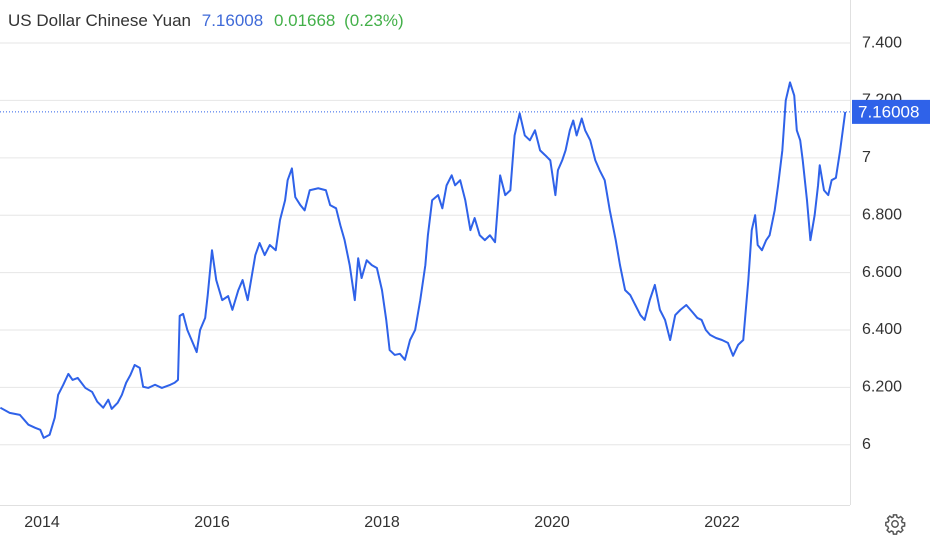  What do you see at coordinates (866, 444) in the screenshot?
I see `y-tick-label: 6` at bounding box center [866, 444].